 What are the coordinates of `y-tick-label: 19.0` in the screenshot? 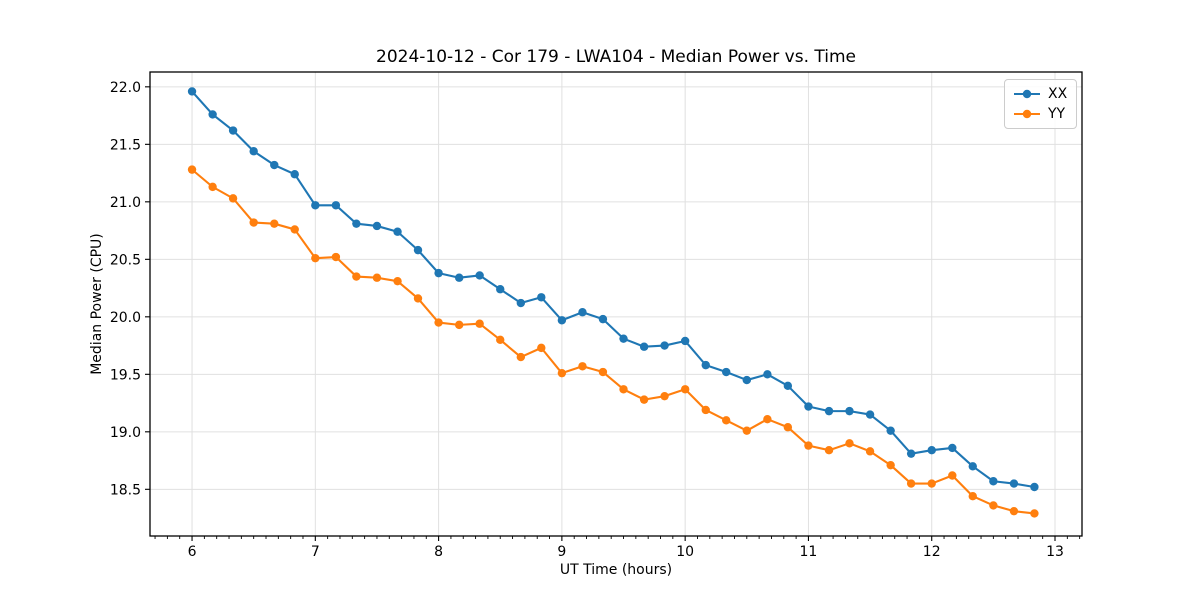 It's located at (125, 433).